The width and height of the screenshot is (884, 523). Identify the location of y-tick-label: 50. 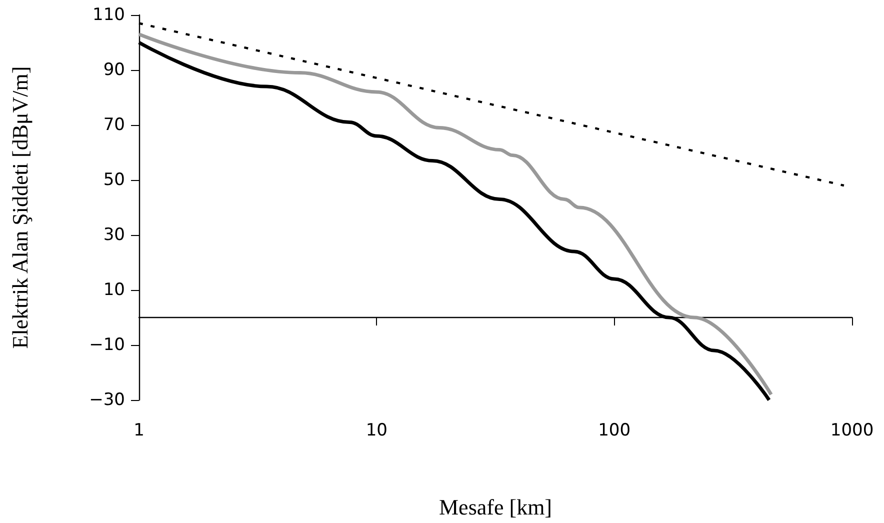
(114, 180).